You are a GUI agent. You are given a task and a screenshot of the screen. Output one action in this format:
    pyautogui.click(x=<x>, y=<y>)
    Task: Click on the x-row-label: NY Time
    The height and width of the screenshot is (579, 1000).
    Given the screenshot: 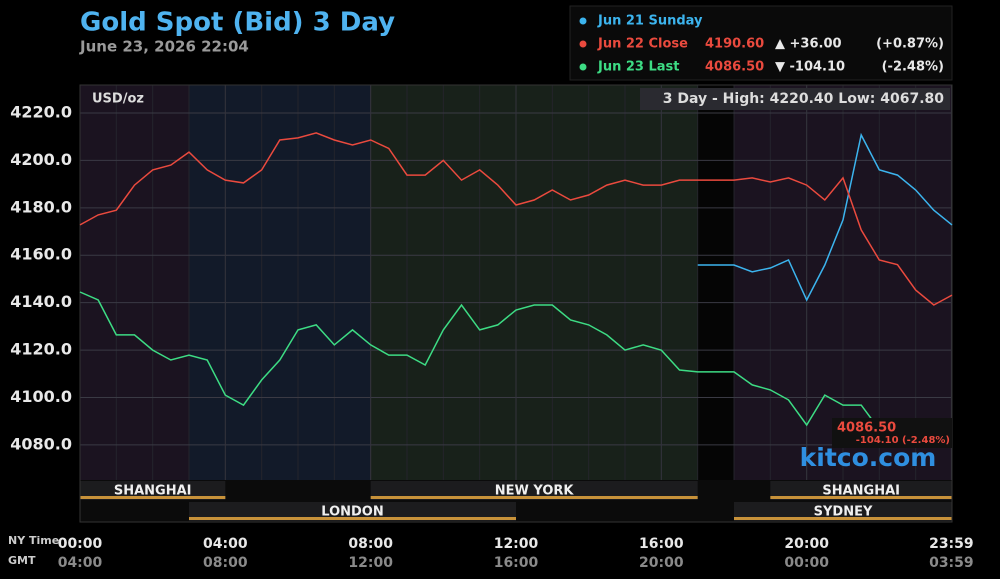 What is the action you would take?
    pyautogui.click(x=33, y=540)
    